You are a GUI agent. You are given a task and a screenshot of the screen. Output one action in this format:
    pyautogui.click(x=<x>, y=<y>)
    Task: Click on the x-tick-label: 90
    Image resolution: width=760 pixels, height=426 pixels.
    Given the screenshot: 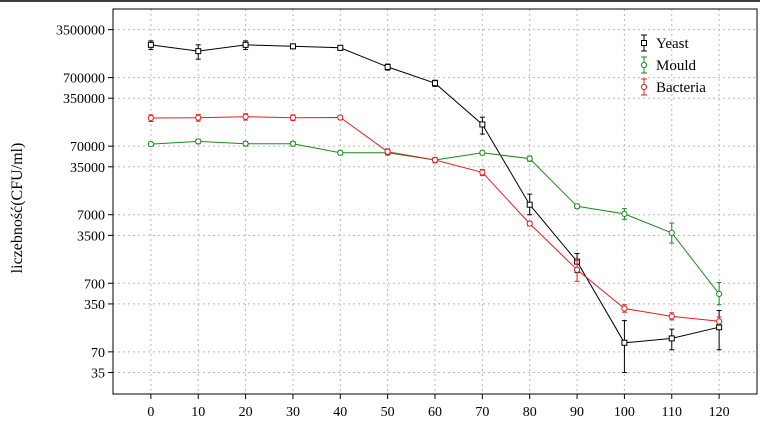 What is the action you would take?
    pyautogui.click(x=577, y=412)
    